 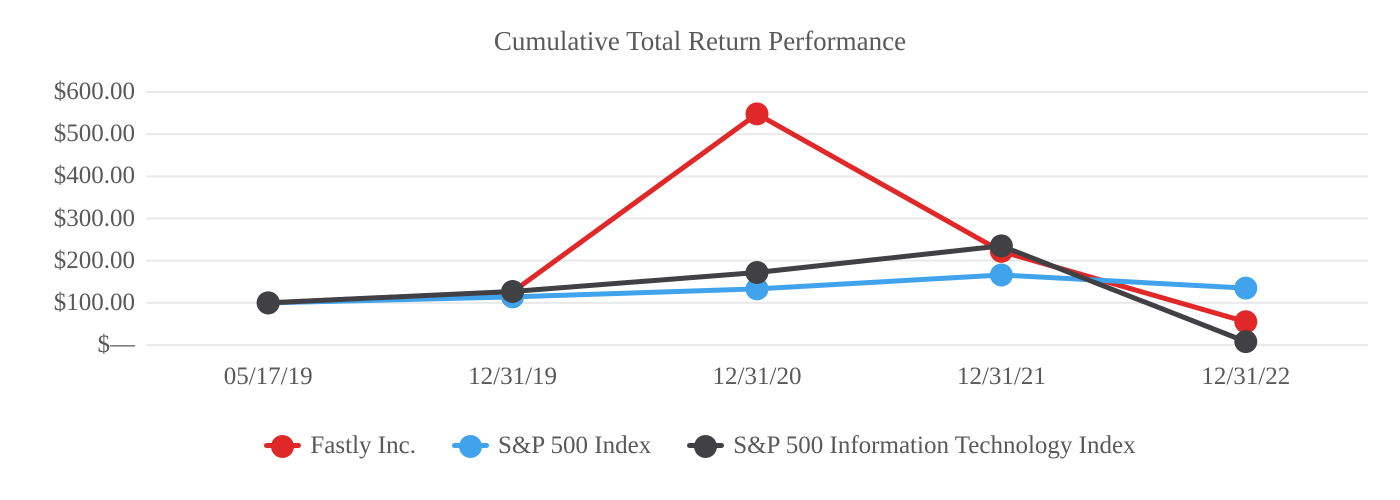 What do you see at coordinates (94, 176) in the screenshot?
I see `y-axis-label: $400.00` at bounding box center [94, 176].